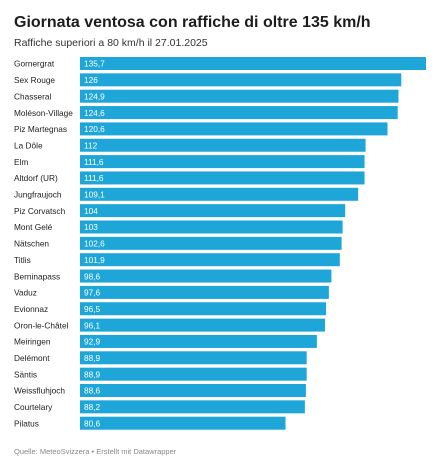 Image resolution: width=440 pixels, height=469 pixels. Describe the element at coordinates (34, 64) in the screenshot. I see `category-label: Gornergrat` at that location.